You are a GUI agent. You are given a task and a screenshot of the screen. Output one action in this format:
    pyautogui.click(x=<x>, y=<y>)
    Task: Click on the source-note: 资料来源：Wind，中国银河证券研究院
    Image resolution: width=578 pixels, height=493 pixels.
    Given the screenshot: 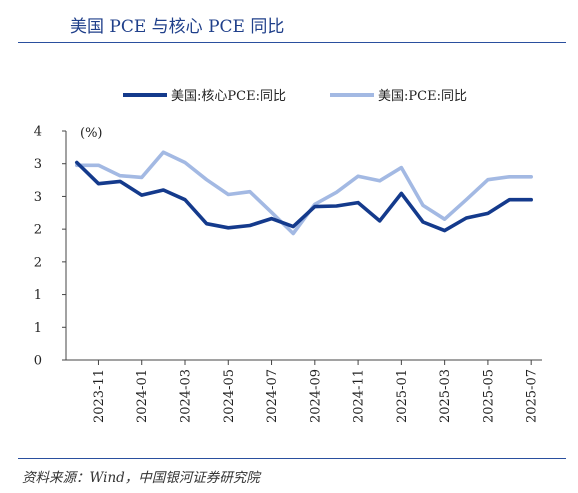 What is the action you would take?
    pyautogui.click(x=141, y=478)
    